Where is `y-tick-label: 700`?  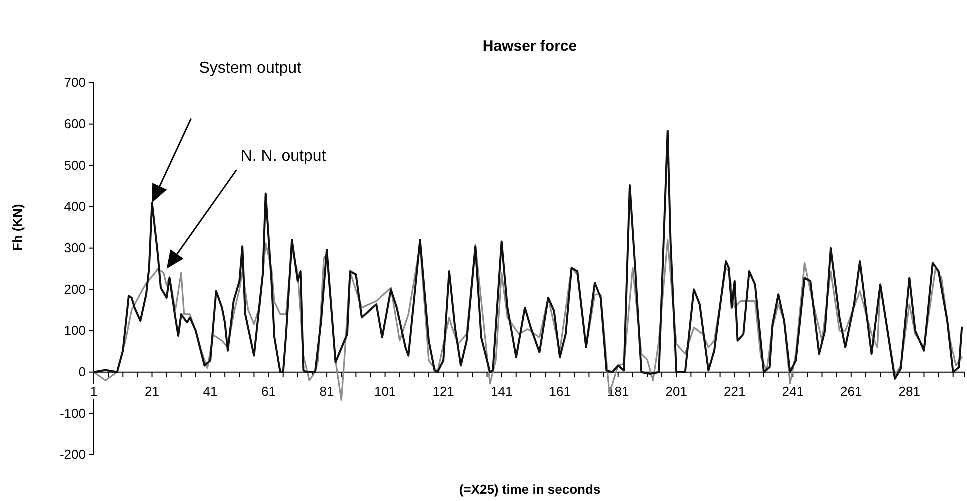
y-tick-label: 700 is located at coordinates (75, 82).